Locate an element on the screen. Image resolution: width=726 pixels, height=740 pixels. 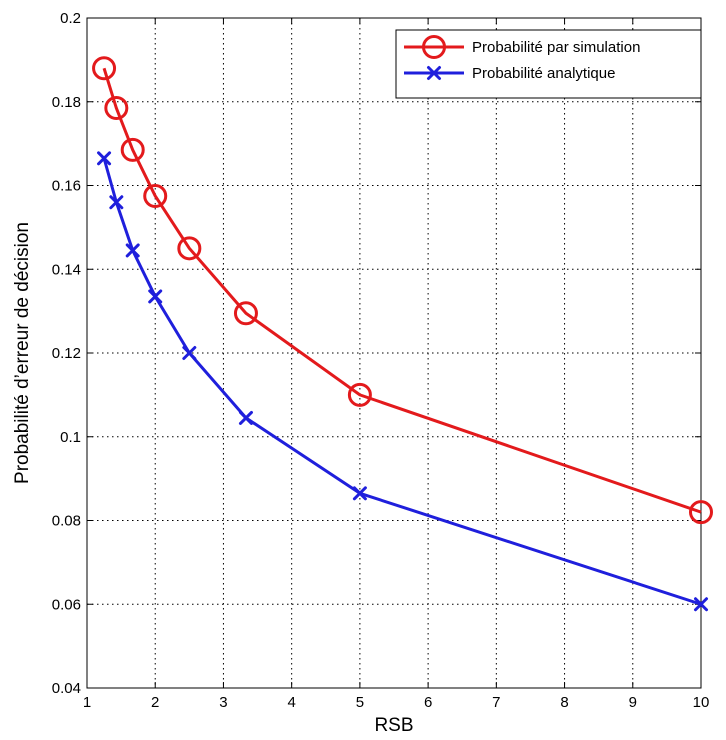
legend-entry: Probabilité par simulation is located at coordinates (522, 47).